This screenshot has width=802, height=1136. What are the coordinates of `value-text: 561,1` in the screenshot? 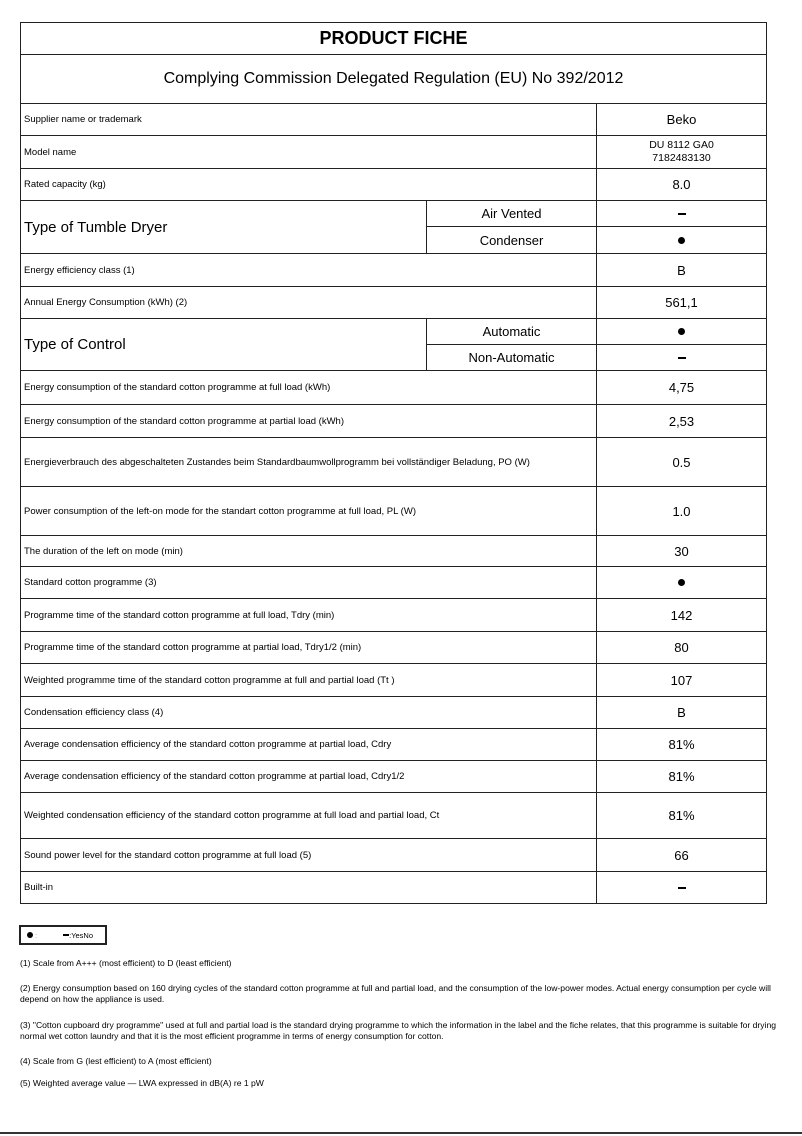 It's located at (681, 302).